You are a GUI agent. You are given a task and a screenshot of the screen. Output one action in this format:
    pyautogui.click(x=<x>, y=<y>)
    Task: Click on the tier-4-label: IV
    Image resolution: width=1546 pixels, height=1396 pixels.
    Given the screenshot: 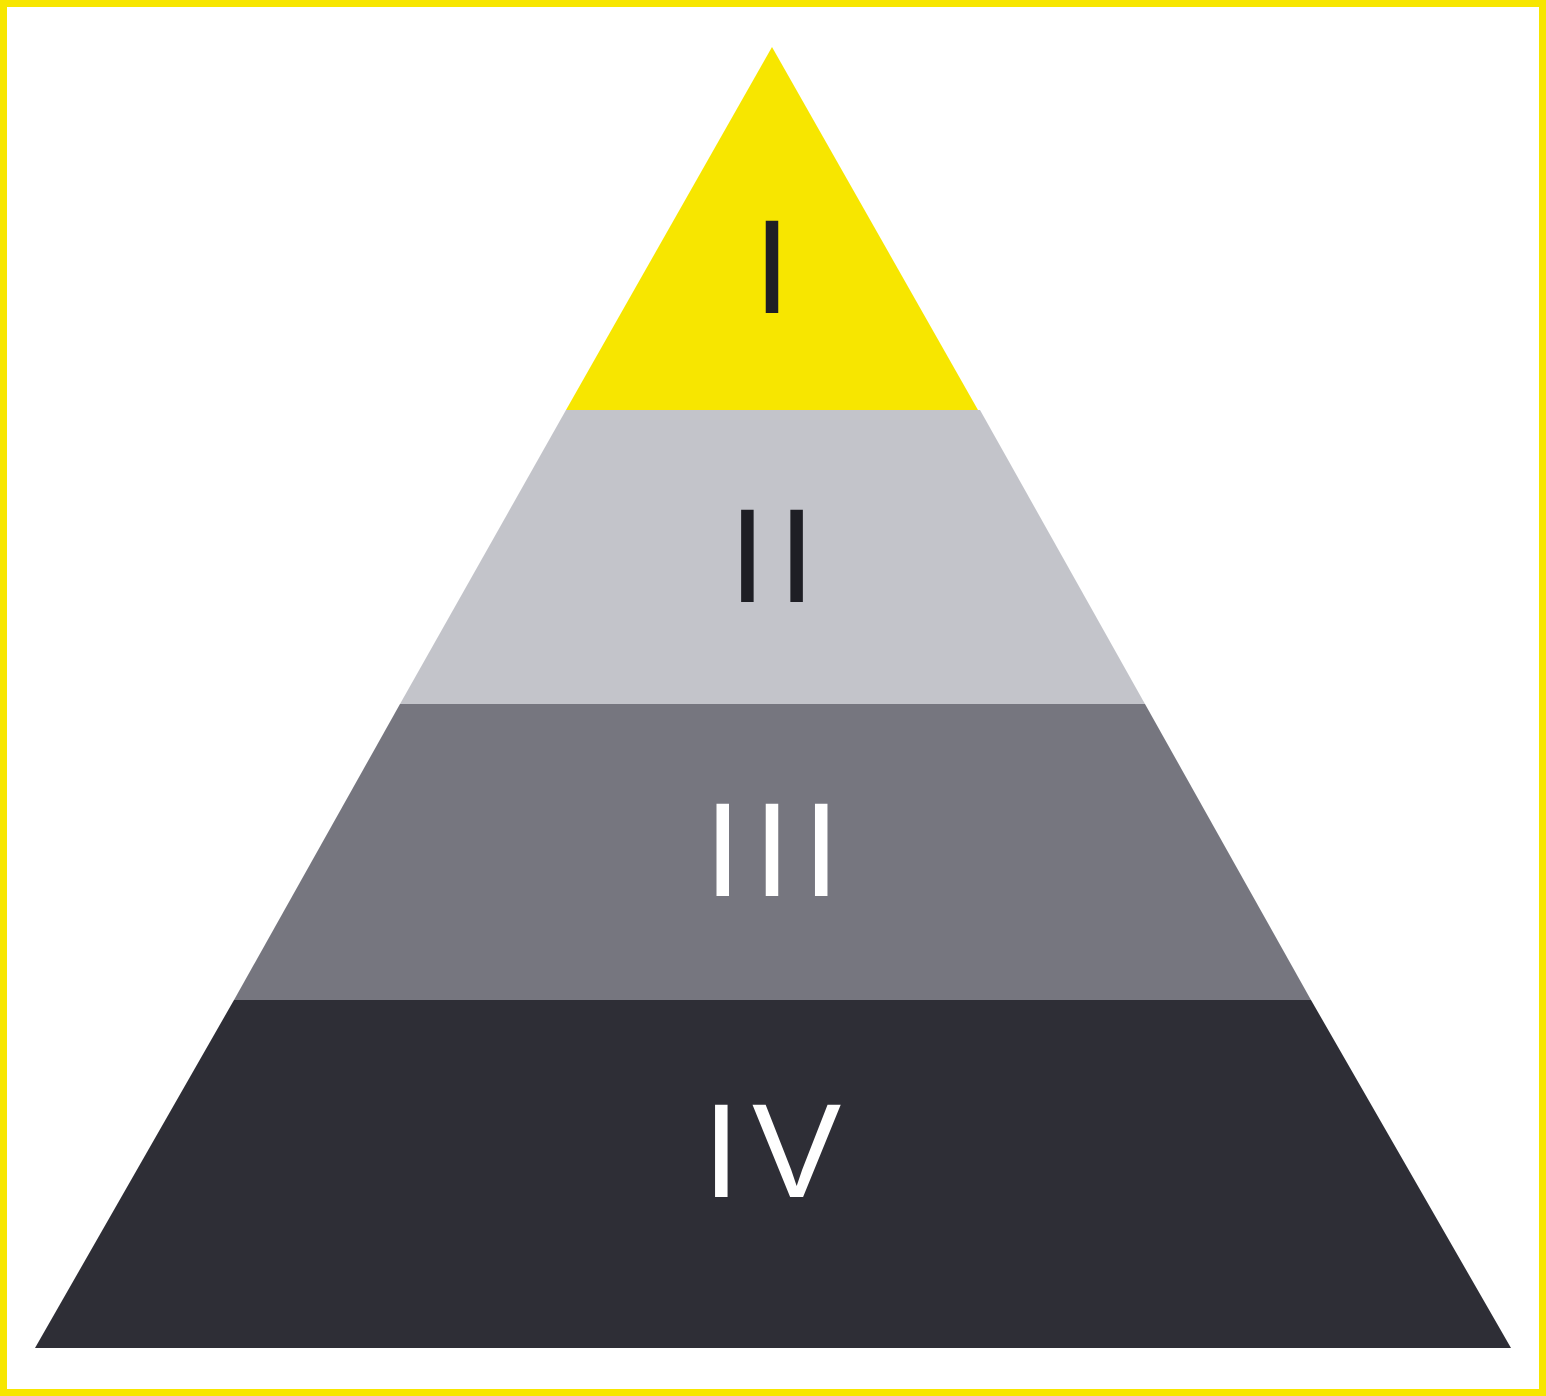 What is the action you would take?
    pyautogui.click(x=778, y=1151)
    